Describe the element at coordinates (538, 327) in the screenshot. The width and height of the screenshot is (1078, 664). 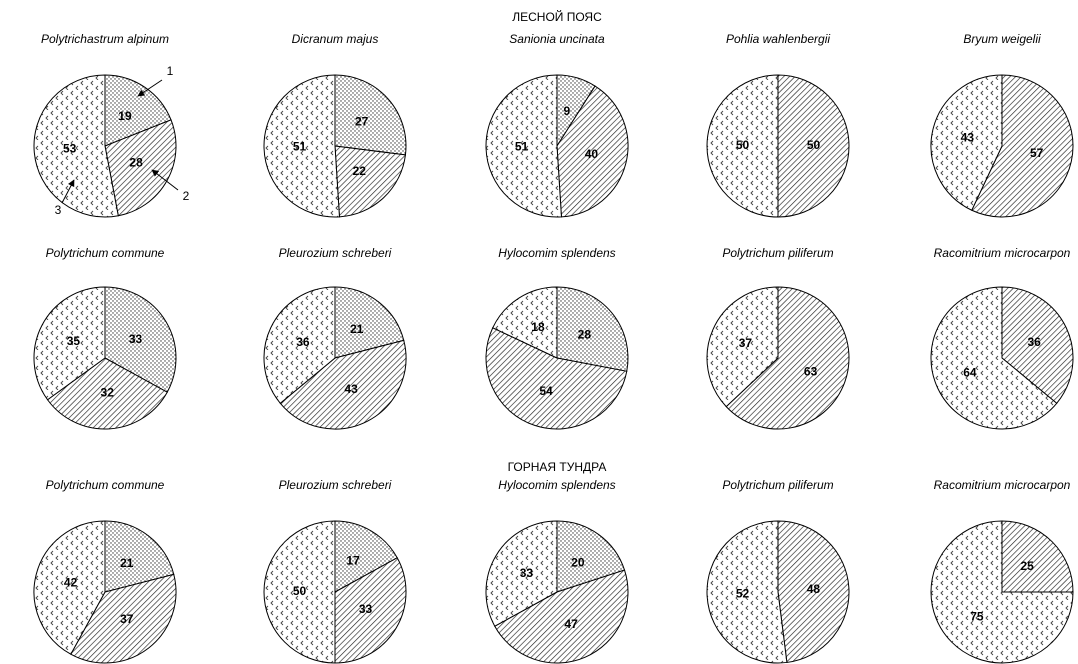
I see `value-label: 18` at that location.